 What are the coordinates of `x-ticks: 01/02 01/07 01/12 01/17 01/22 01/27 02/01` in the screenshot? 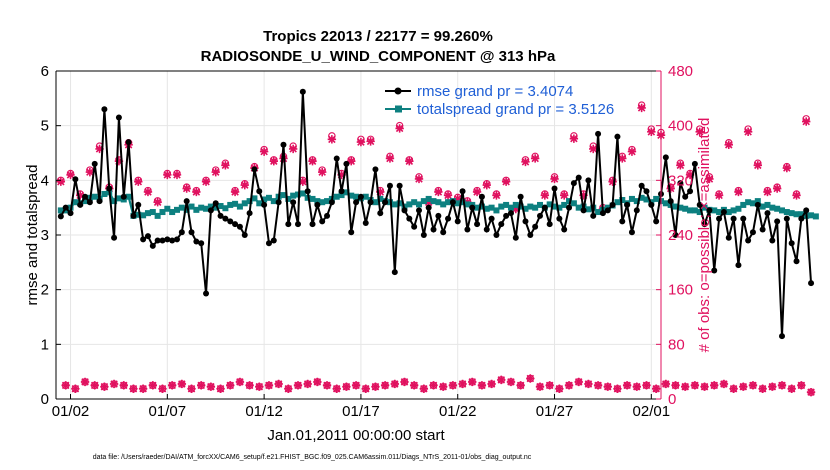 It's located at (361, 407).